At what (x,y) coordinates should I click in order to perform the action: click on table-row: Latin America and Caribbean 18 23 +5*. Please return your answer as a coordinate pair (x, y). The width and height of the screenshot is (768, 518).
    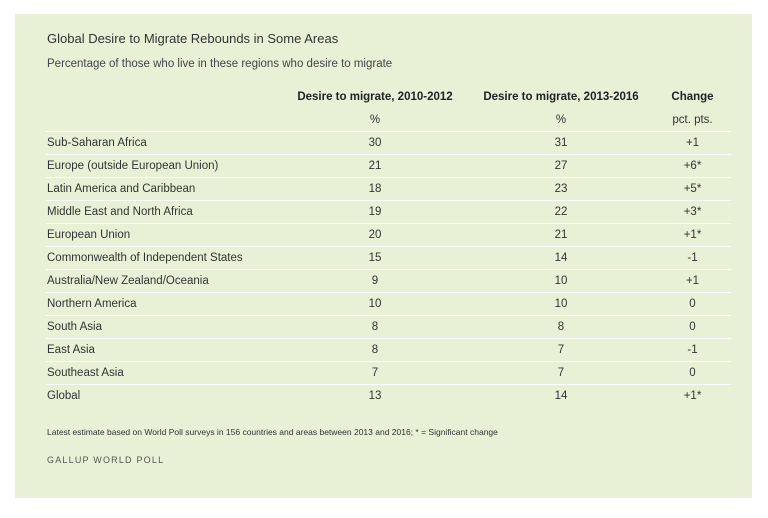
    Looking at the image, I should click on (388, 189).